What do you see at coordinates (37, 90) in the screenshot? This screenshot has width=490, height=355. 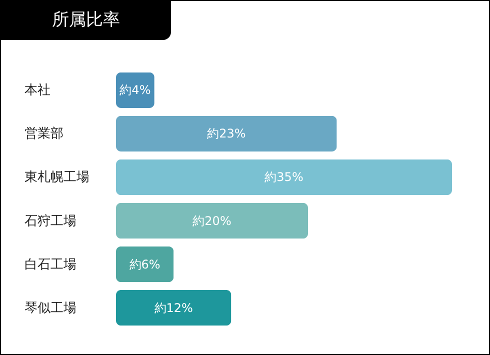 I see `y-tick-label: 本社` at bounding box center [37, 90].